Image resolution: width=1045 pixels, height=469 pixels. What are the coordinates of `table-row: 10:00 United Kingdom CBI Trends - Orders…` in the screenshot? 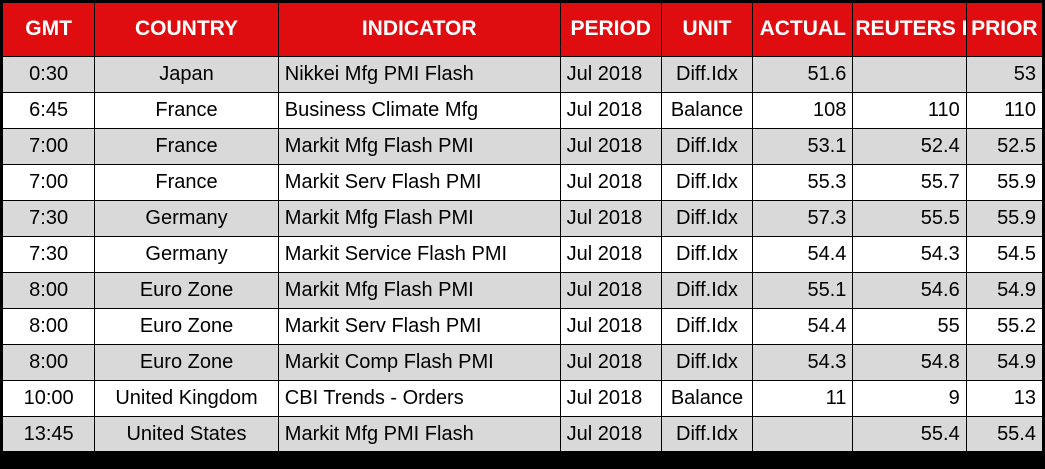 It's located at (522, 398).